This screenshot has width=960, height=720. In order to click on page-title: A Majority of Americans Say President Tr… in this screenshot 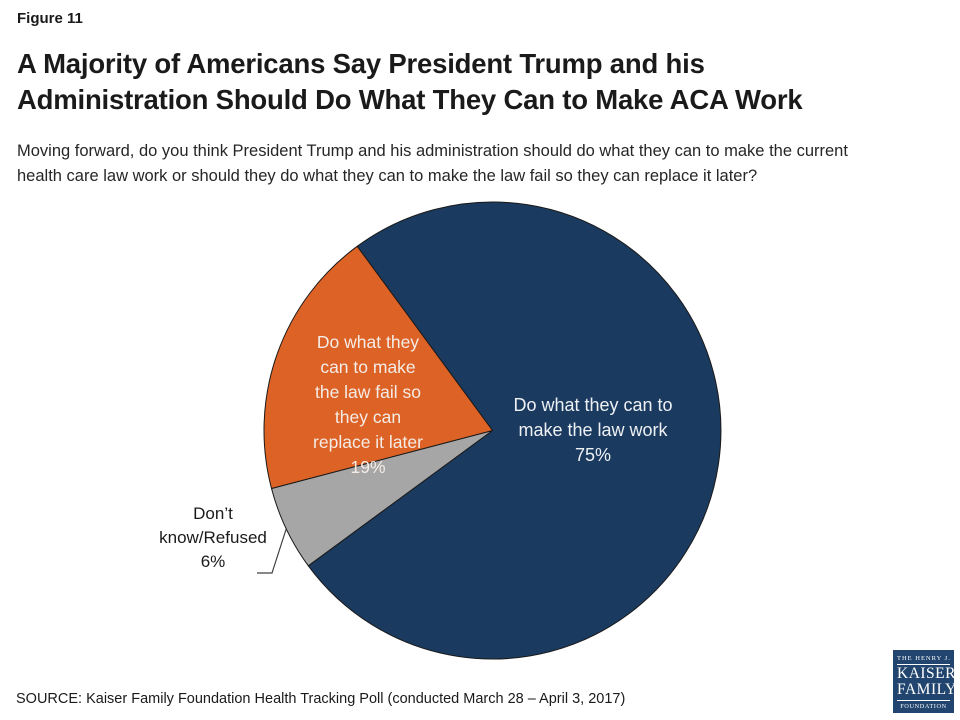, I will do `click(410, 81)`.